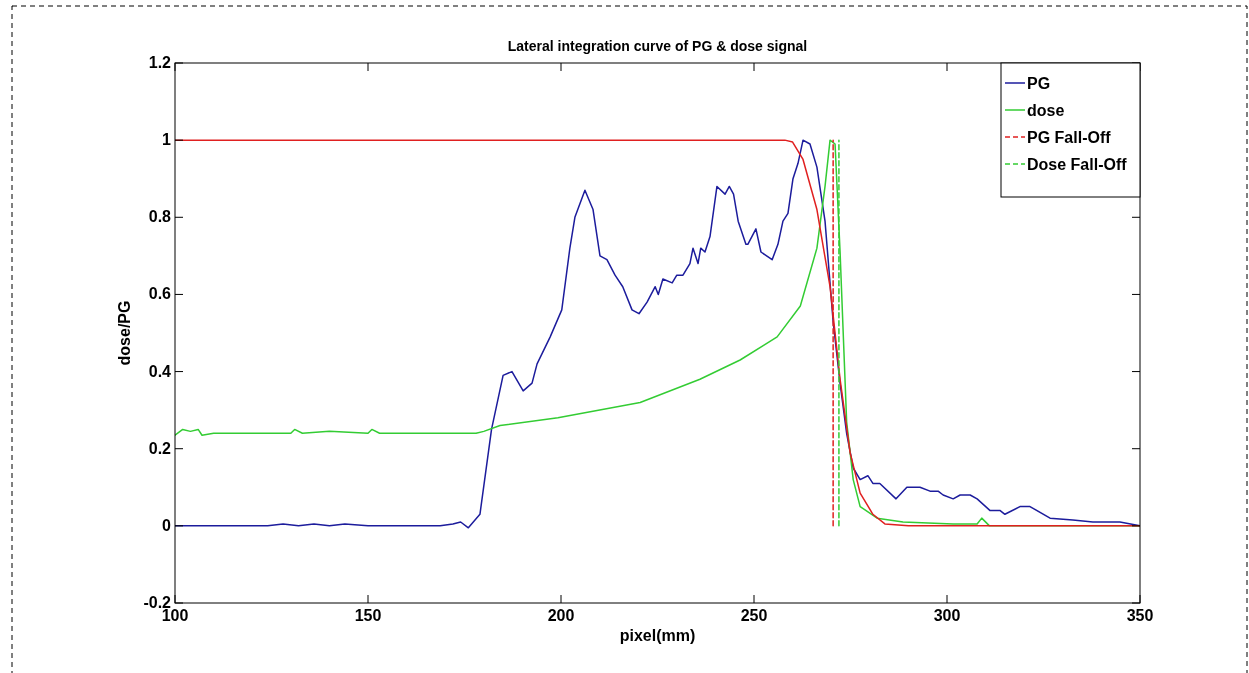  I want to click on x-tick-label: 200, so click(561, 615).